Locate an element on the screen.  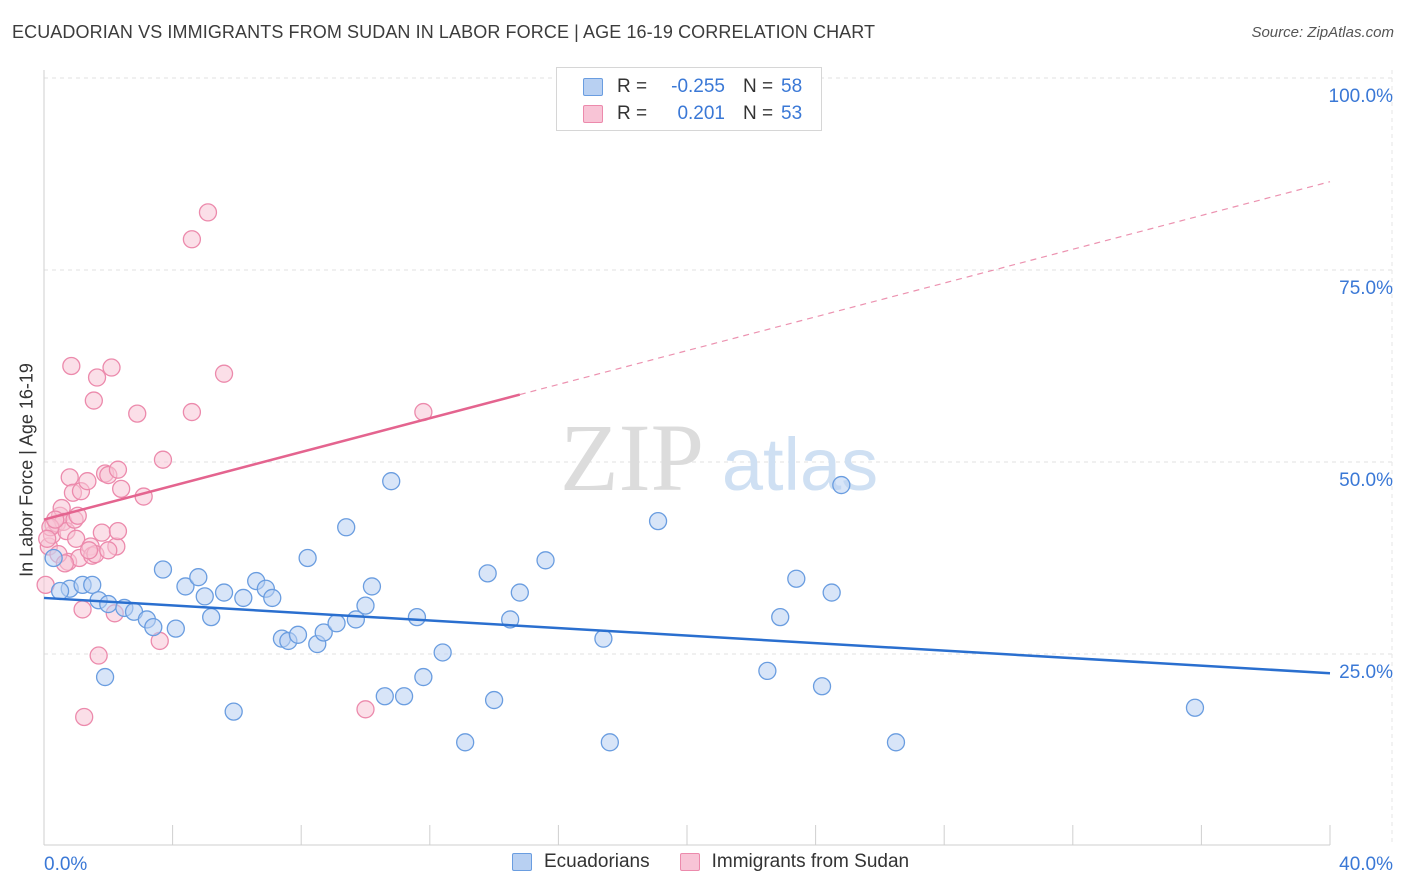
legend-r-label: R = is located at coordinates (632, 113).